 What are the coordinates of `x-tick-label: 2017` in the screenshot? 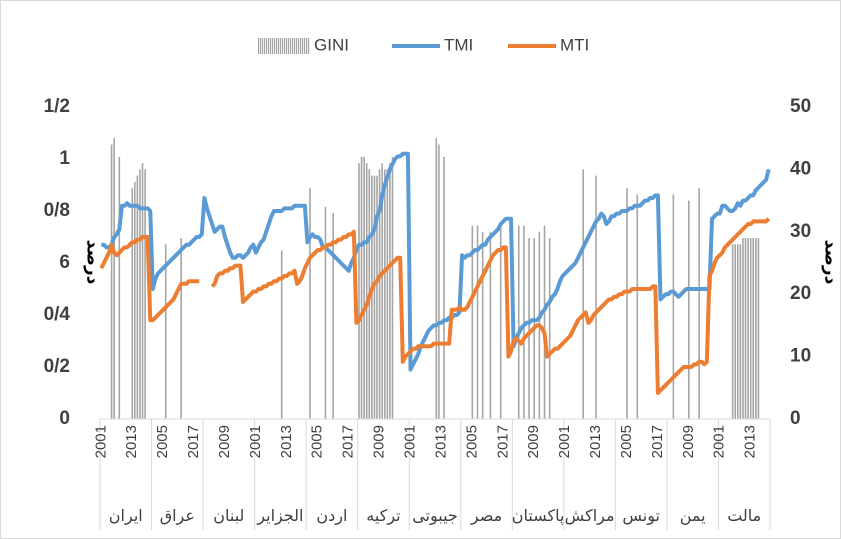 It's located at (348, 441).